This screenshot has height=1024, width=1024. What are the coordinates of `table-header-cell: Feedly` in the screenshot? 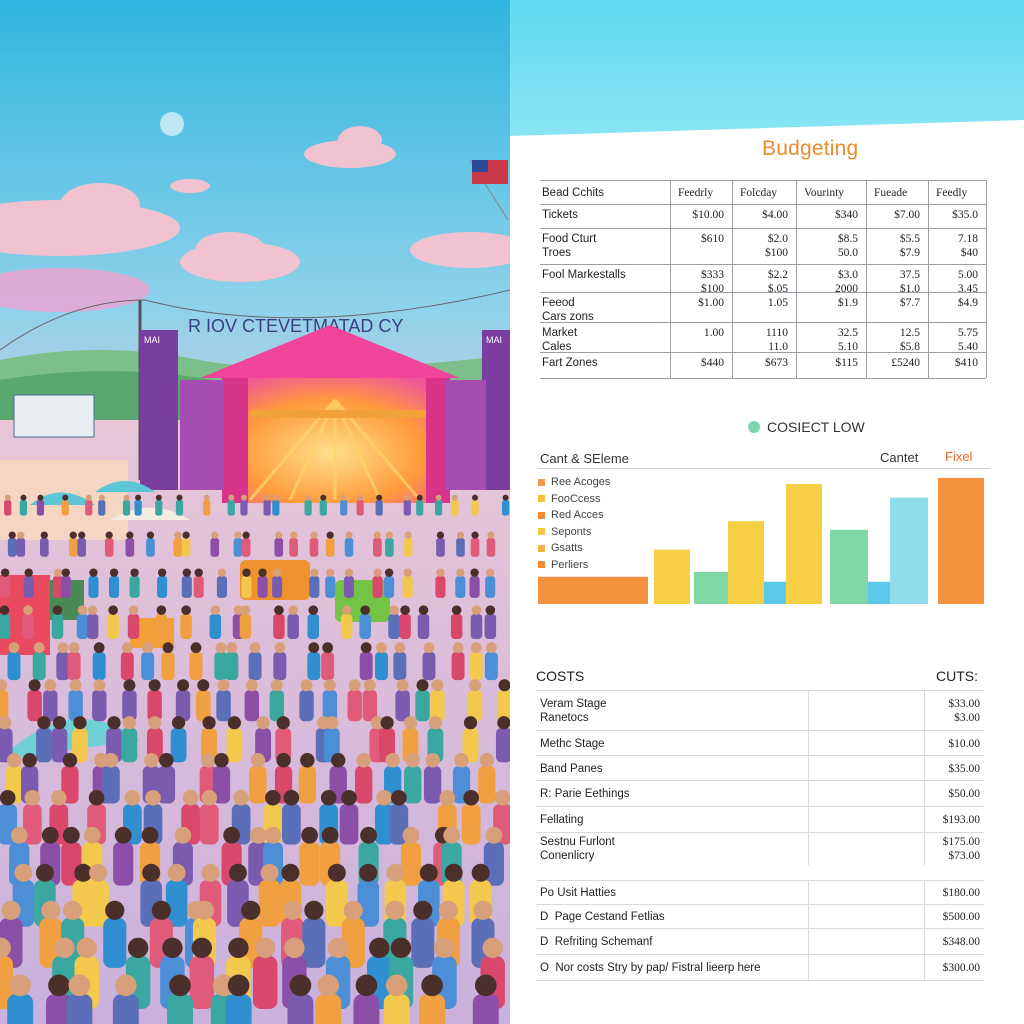 It's located at (952, 193).